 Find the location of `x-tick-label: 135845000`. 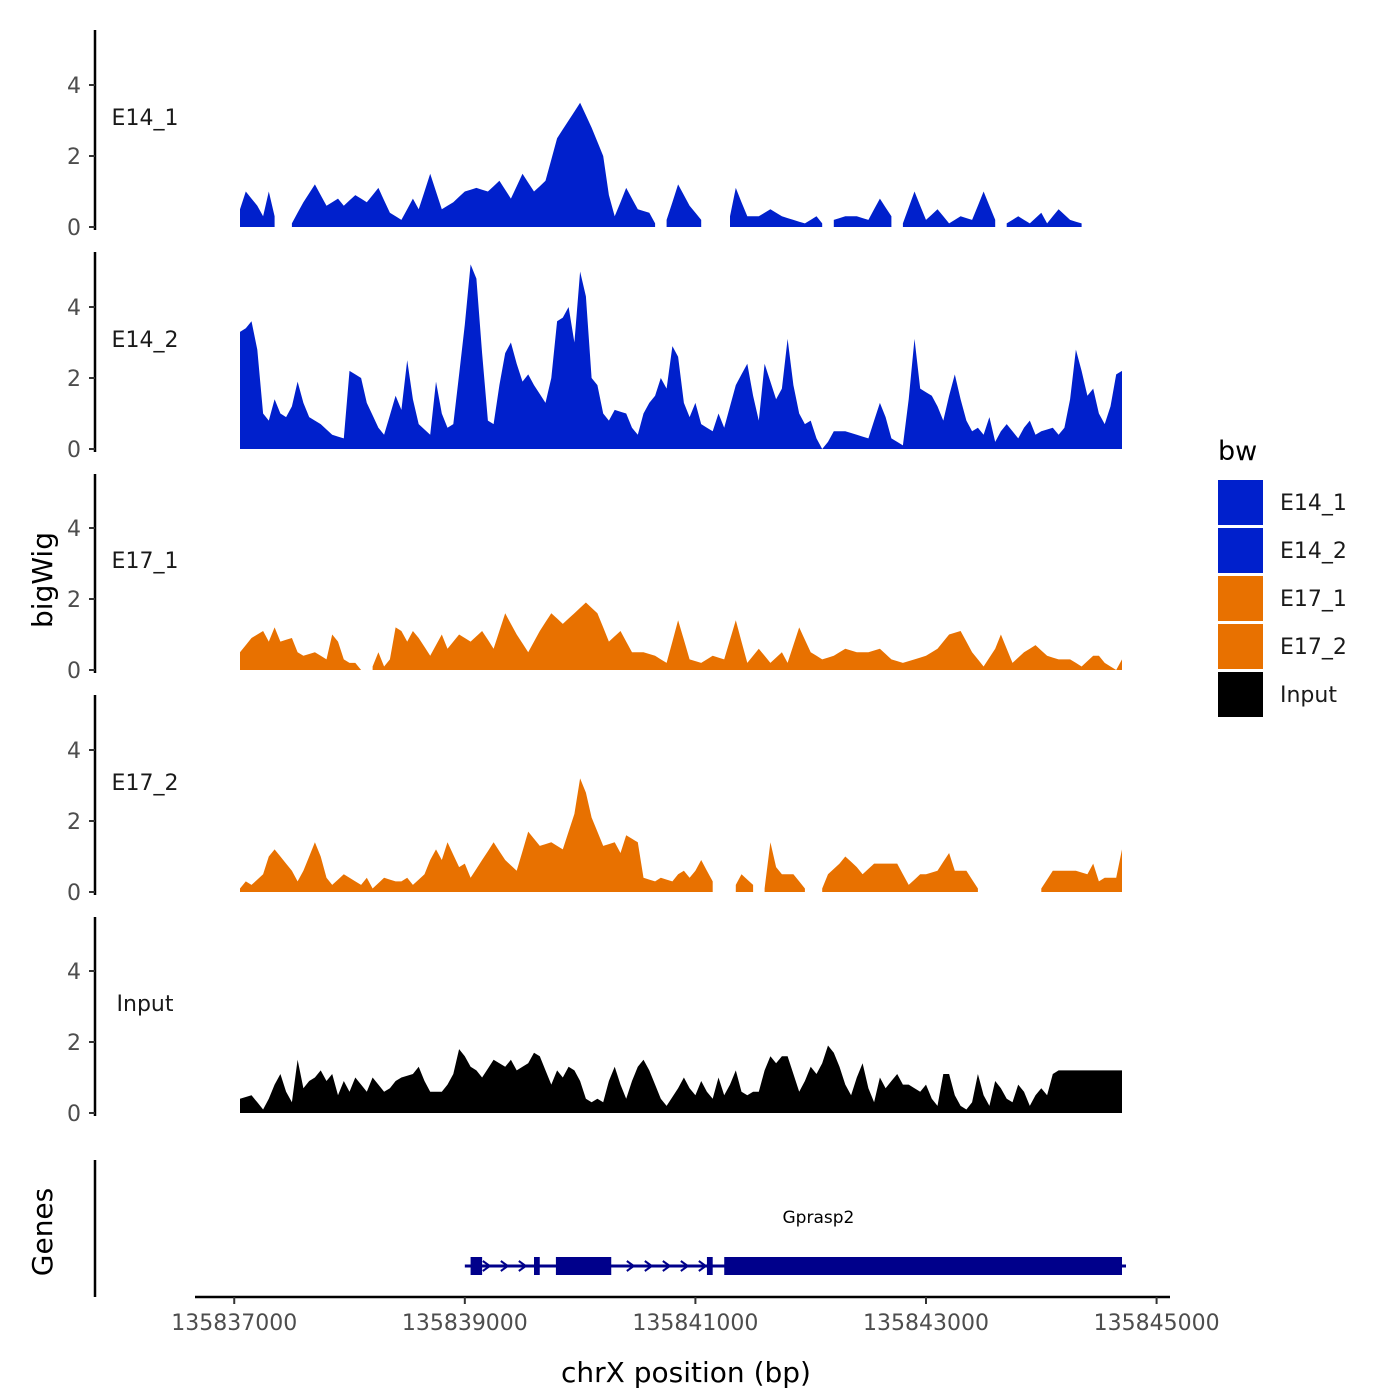

x-tick-label: 135845000 is located at coordinates (1157, 1323).